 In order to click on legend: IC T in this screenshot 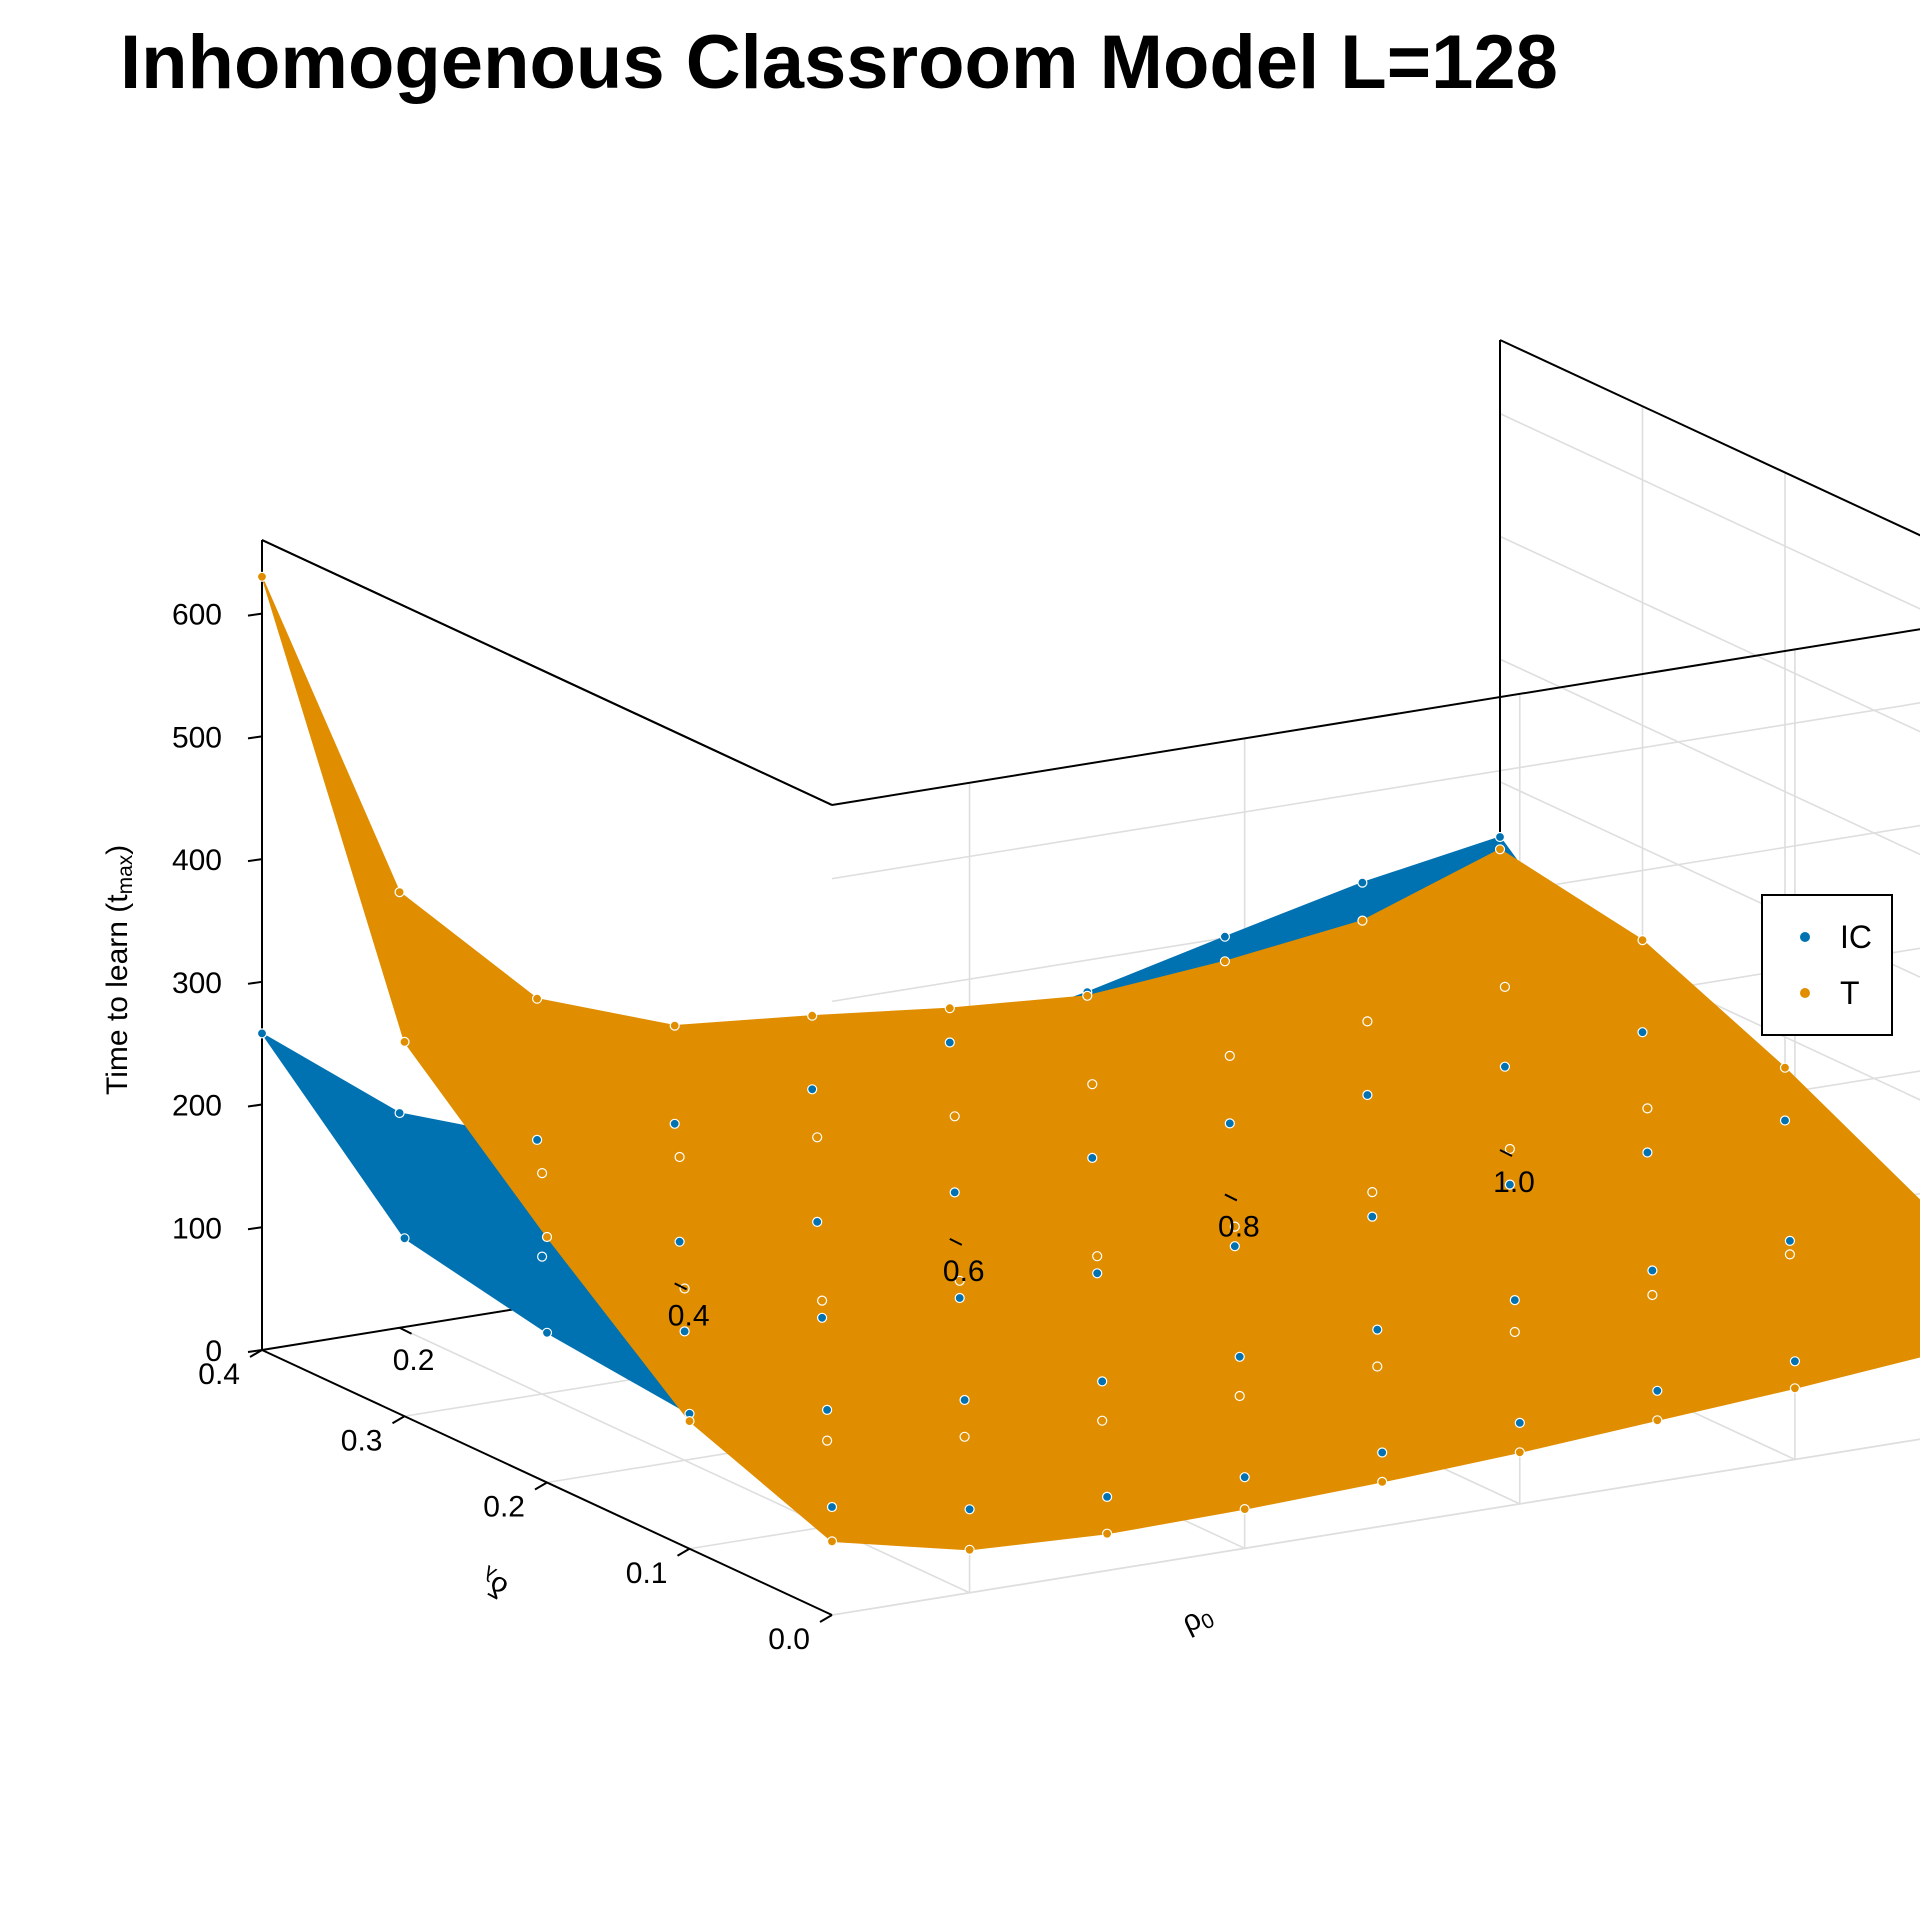, I will do `click(1827, 965)`.